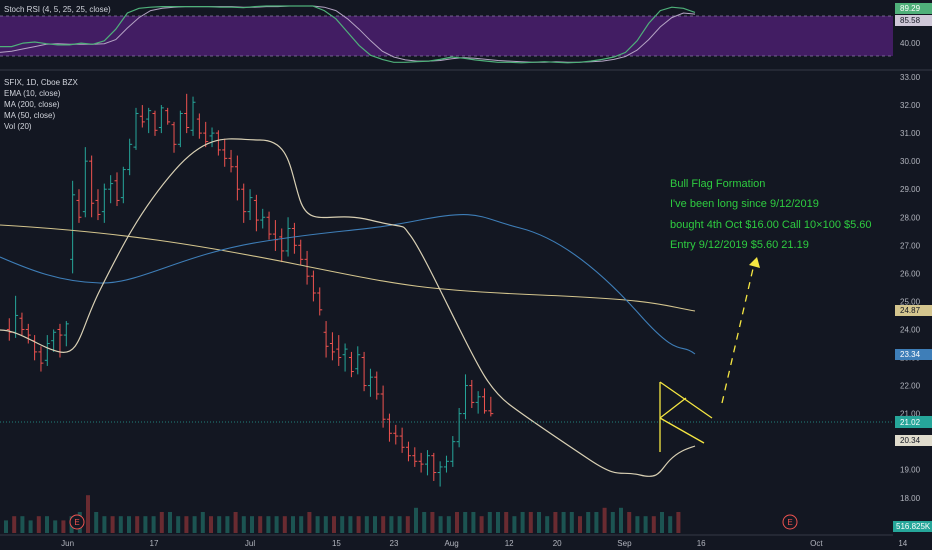 This screenshot has height=550, width=932. What do you see at coordinates (910, 414) in the screenshot?
I see `price-tick-12: 21.00` at bounding box center [910, 414].